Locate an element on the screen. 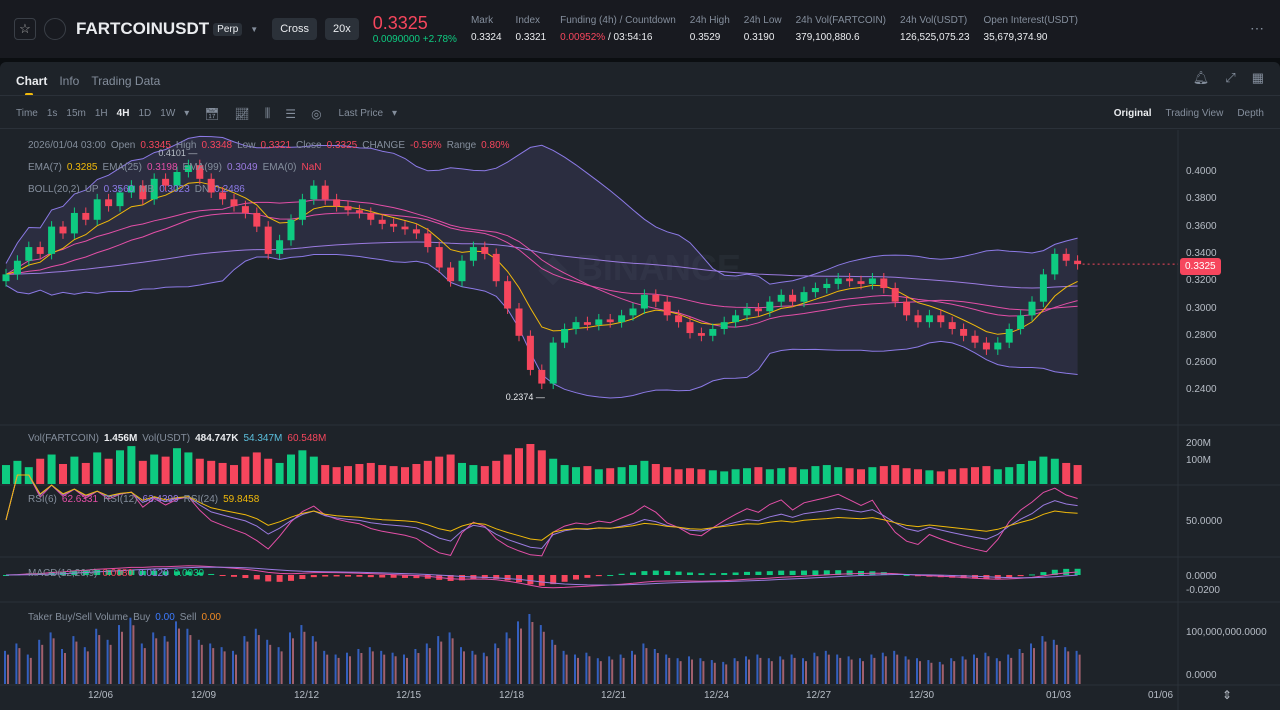 The width and height of the screenshot is (1280, 710). interval-1h: 1H is located at coordinates (101, 113).